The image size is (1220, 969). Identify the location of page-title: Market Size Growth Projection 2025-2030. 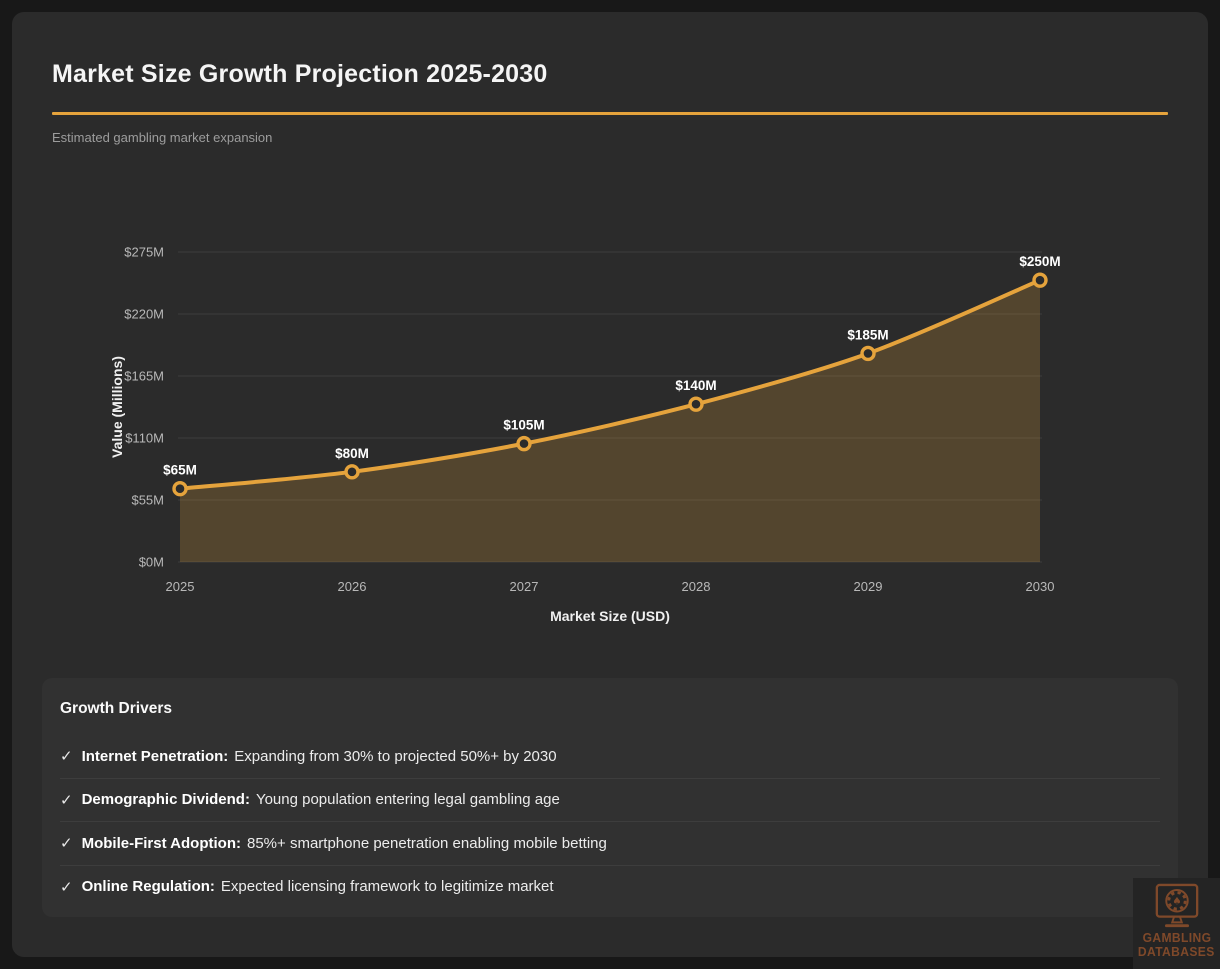
(300, 74).